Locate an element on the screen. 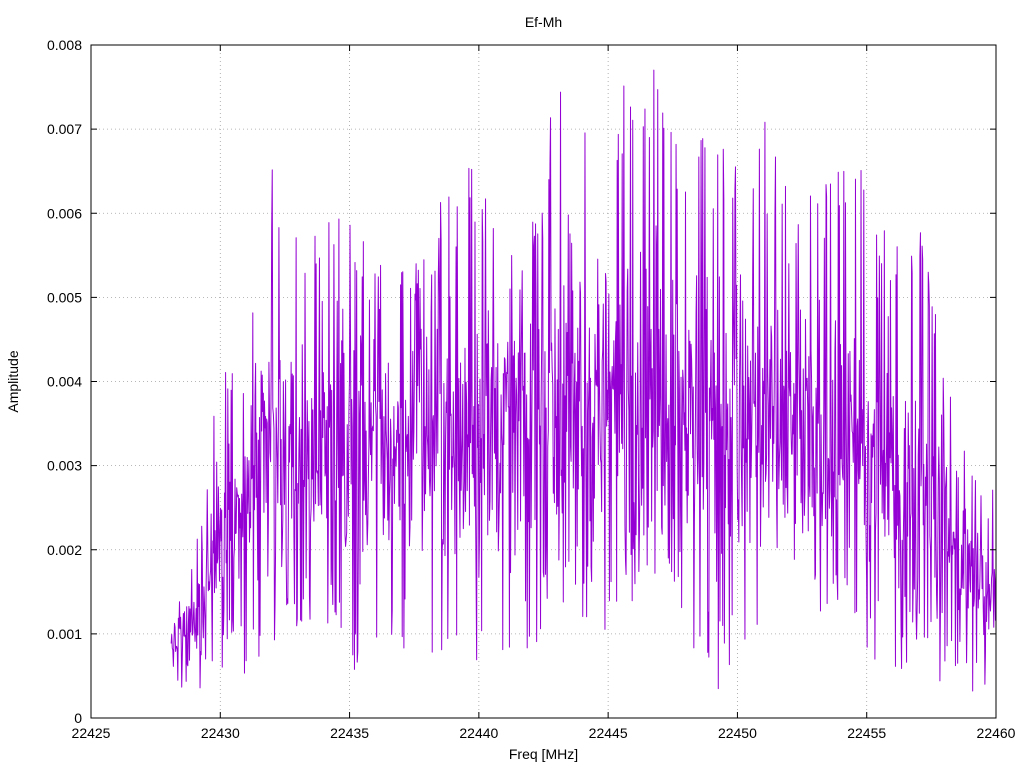  x-tick-label: 22450 is located at coordinates (737, 733).